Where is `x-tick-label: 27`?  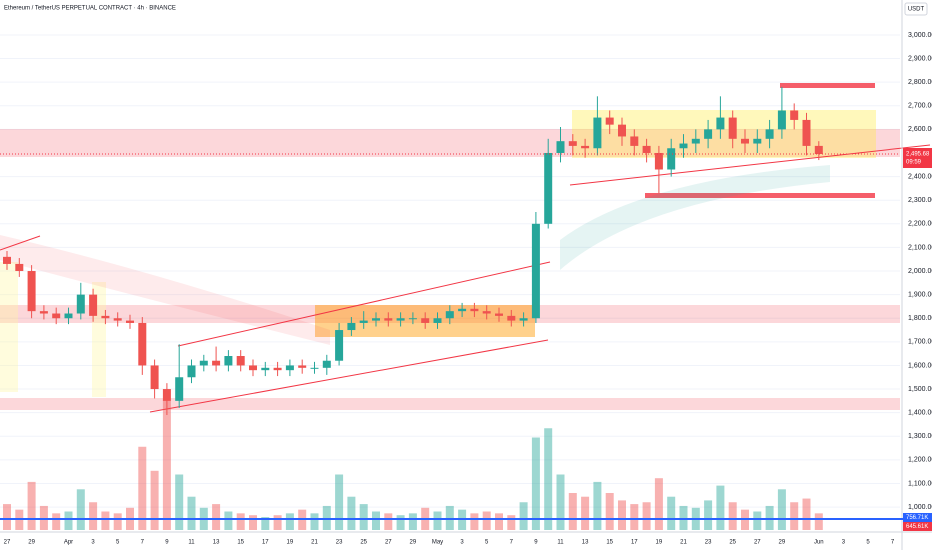 x-tick-label: 27 is located at coordinates (388, 543).